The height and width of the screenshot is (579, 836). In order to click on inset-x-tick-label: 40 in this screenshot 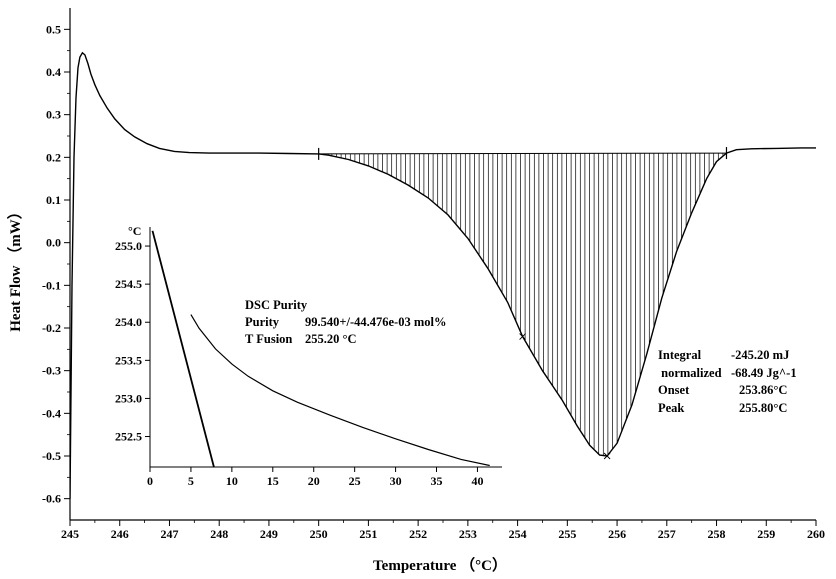, I will do `click(477, 481)`.